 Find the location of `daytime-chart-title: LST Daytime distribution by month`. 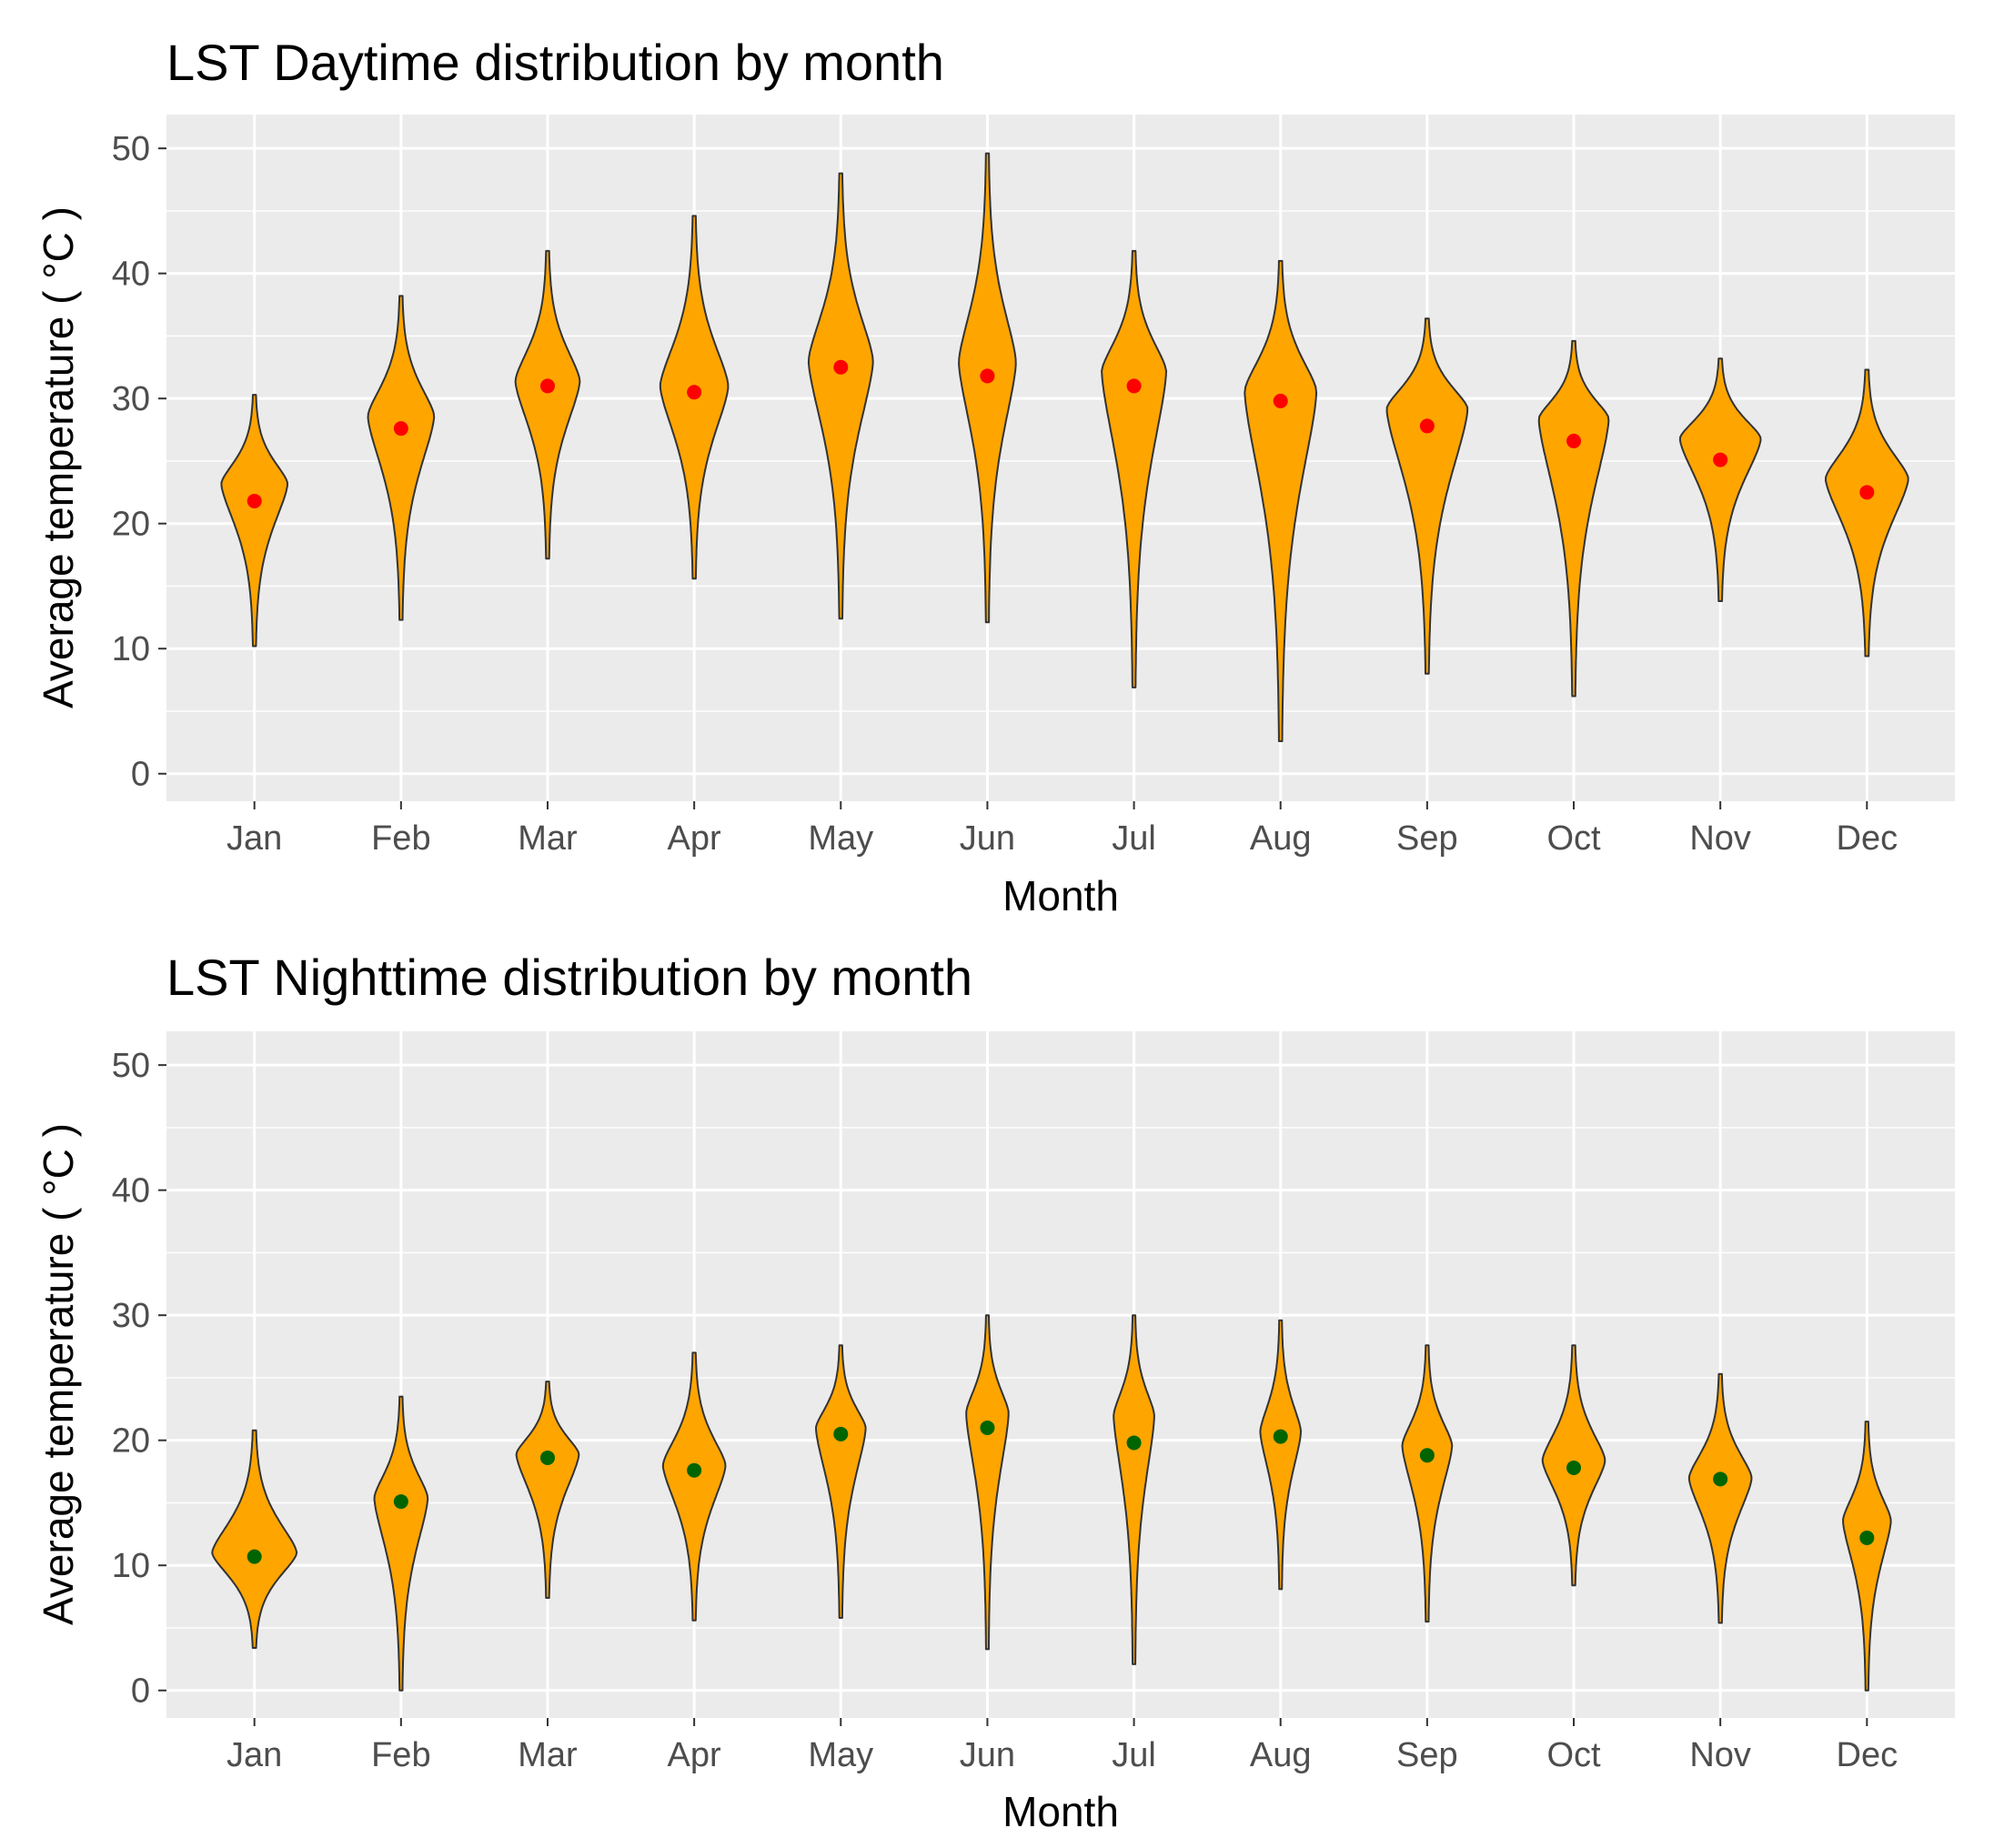

daytime-chart-title: LST Daytime distribution by month is located at coordinates (555, 63).